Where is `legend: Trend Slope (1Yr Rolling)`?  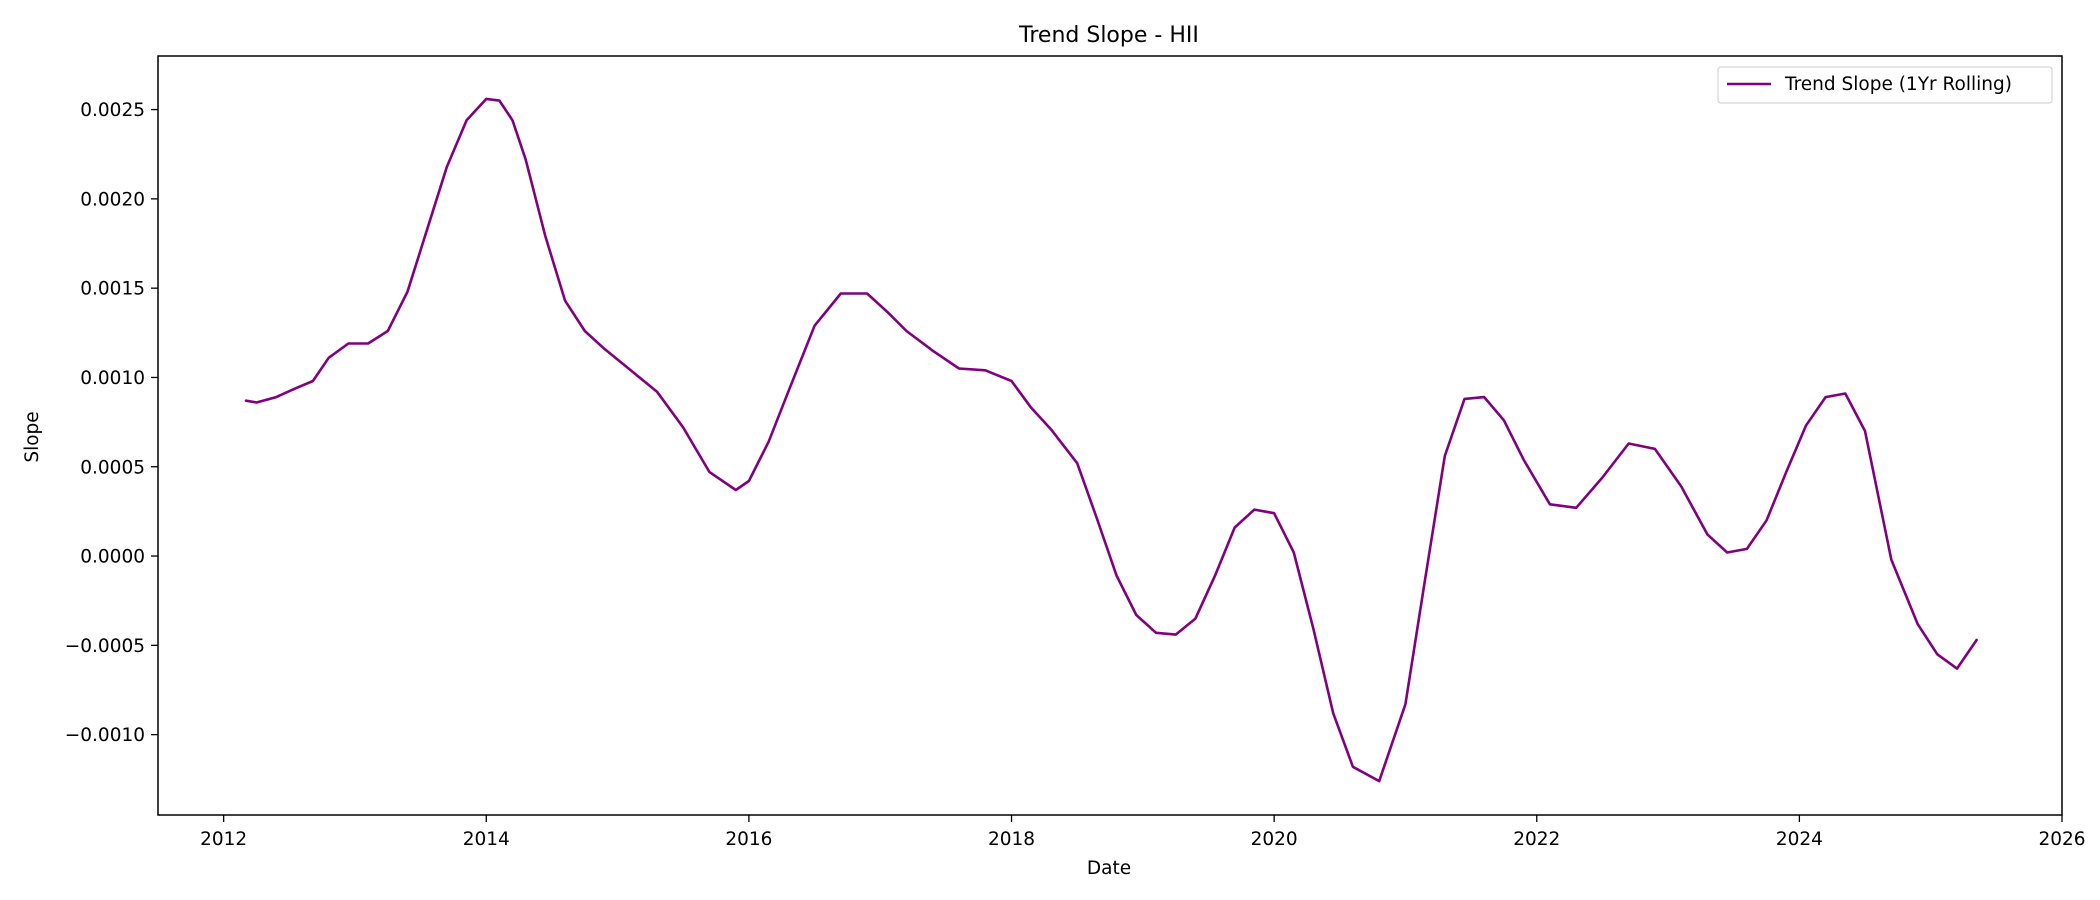 legend: Trend Slope (1Yr Rolling) is located at coordinates (1885, 85).